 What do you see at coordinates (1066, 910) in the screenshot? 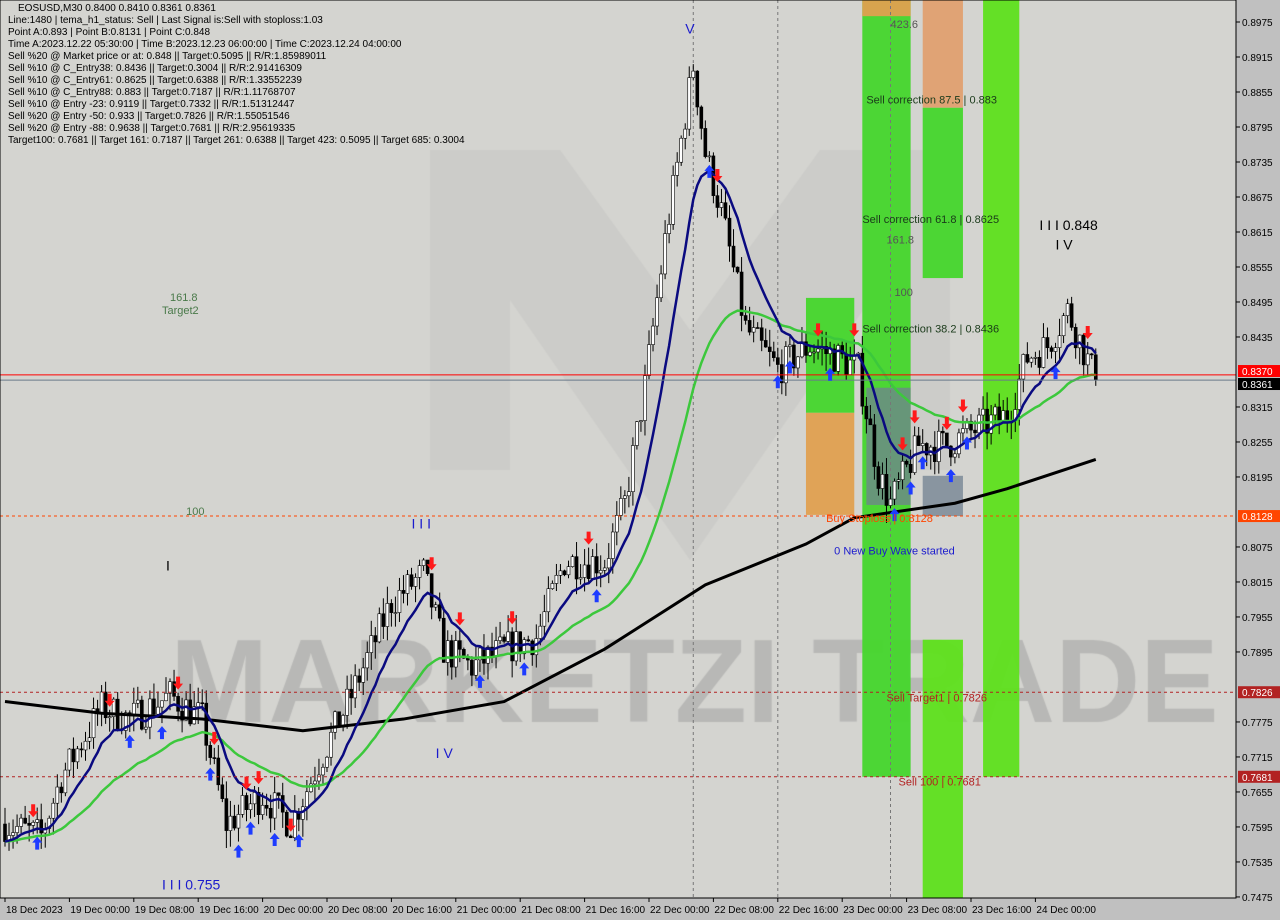
I see `x-tick-label: 24 Dec 00:00` at bounding box center [1066, 910].